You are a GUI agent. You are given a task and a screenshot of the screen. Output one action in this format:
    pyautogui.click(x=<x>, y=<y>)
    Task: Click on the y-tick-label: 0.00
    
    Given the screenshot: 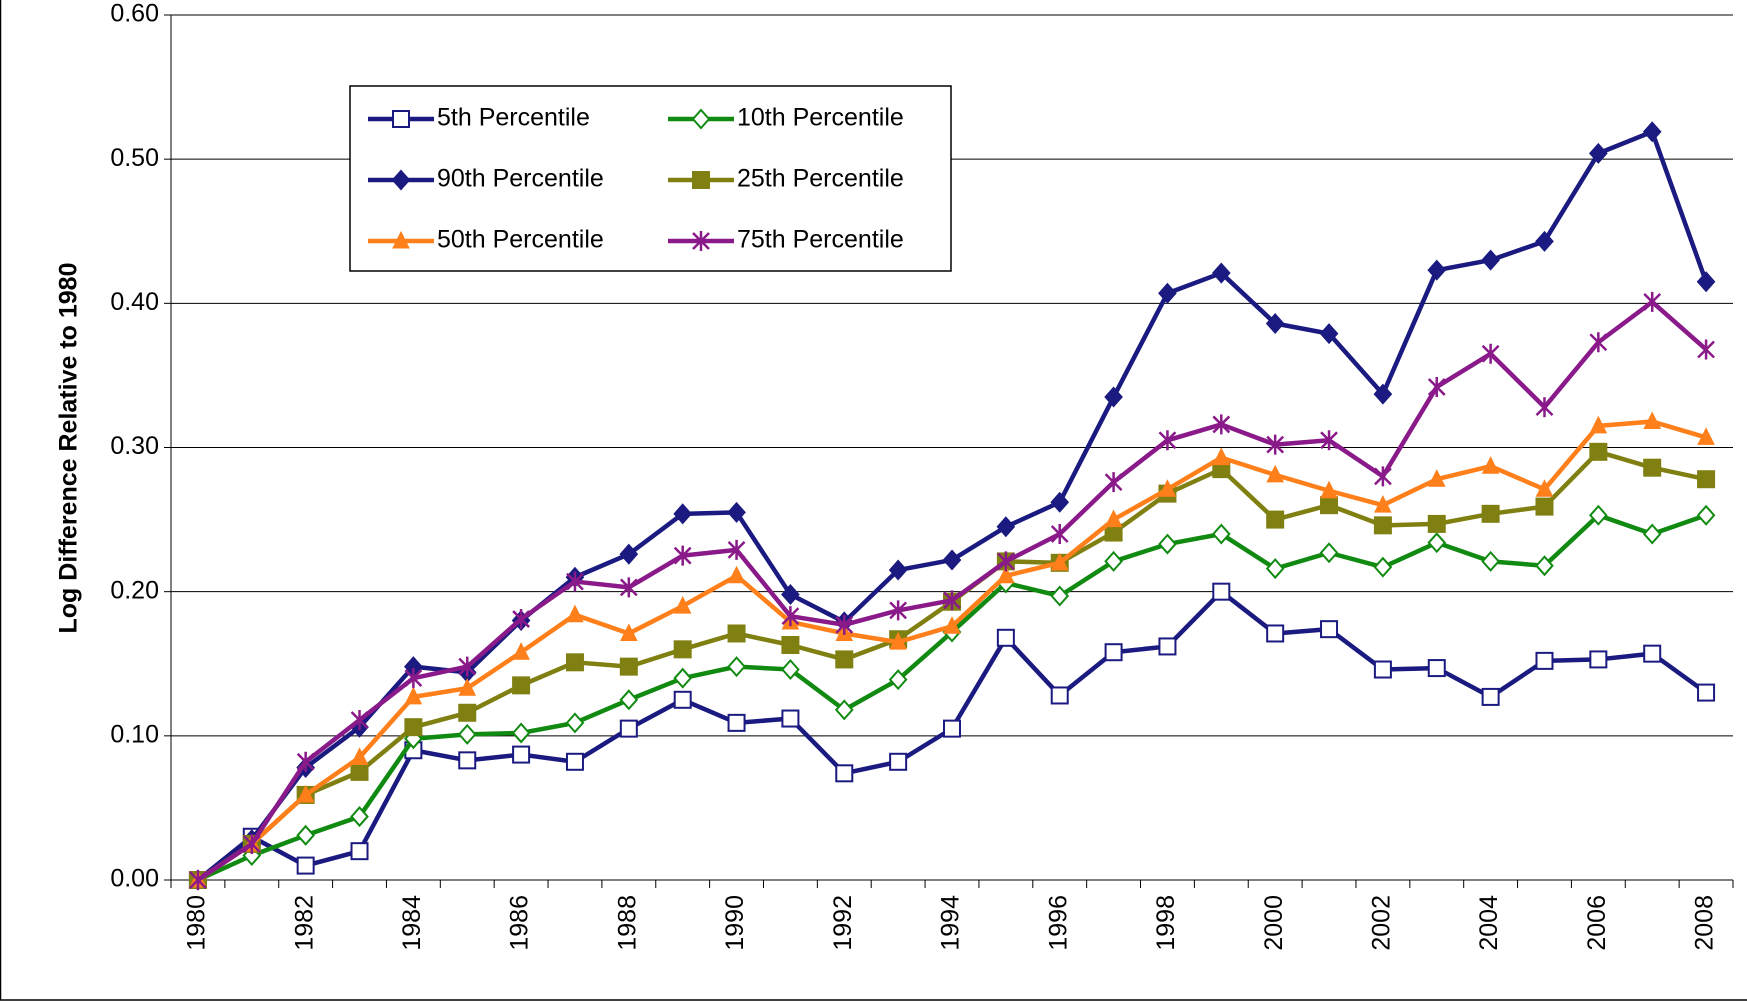 What is the action you would take?
    pyautogui.click(x=134, y=879)
    